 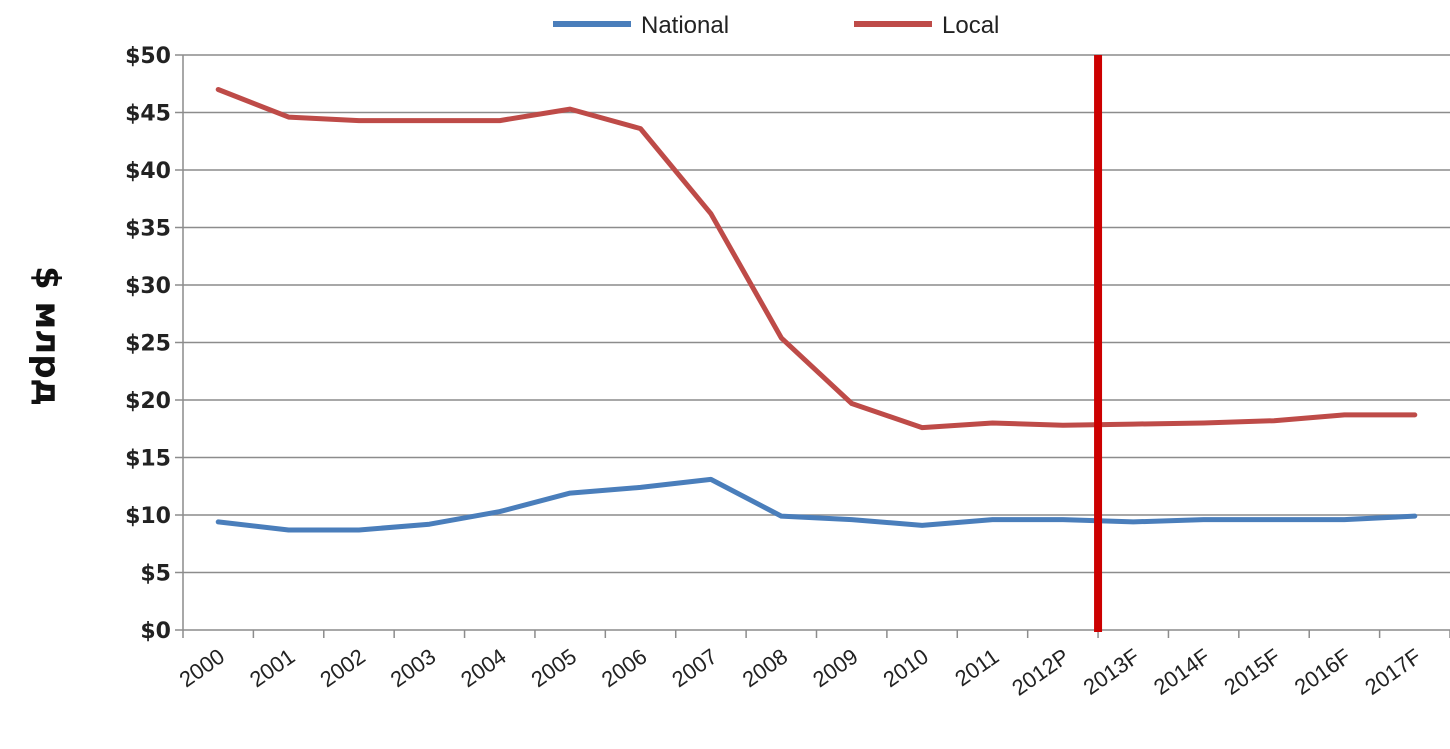 What do you see at coordinates (155, 574) in the screenshot?
I see `y-tick-label: $5` at bounding box center [155, 574].